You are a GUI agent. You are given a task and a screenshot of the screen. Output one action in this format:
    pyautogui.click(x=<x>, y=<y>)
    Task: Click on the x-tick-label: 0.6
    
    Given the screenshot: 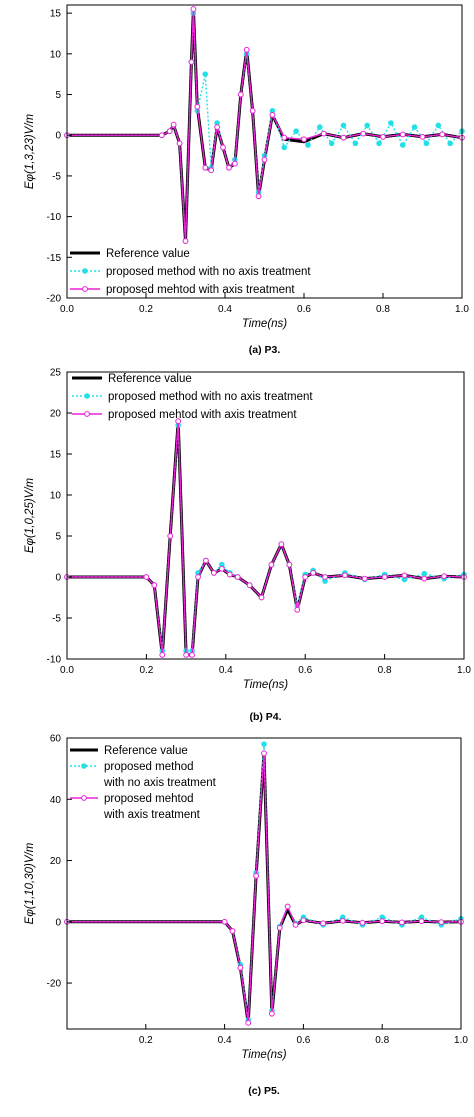 What is the action you would take?
    pyautogui.click(x=305, y=670)
    